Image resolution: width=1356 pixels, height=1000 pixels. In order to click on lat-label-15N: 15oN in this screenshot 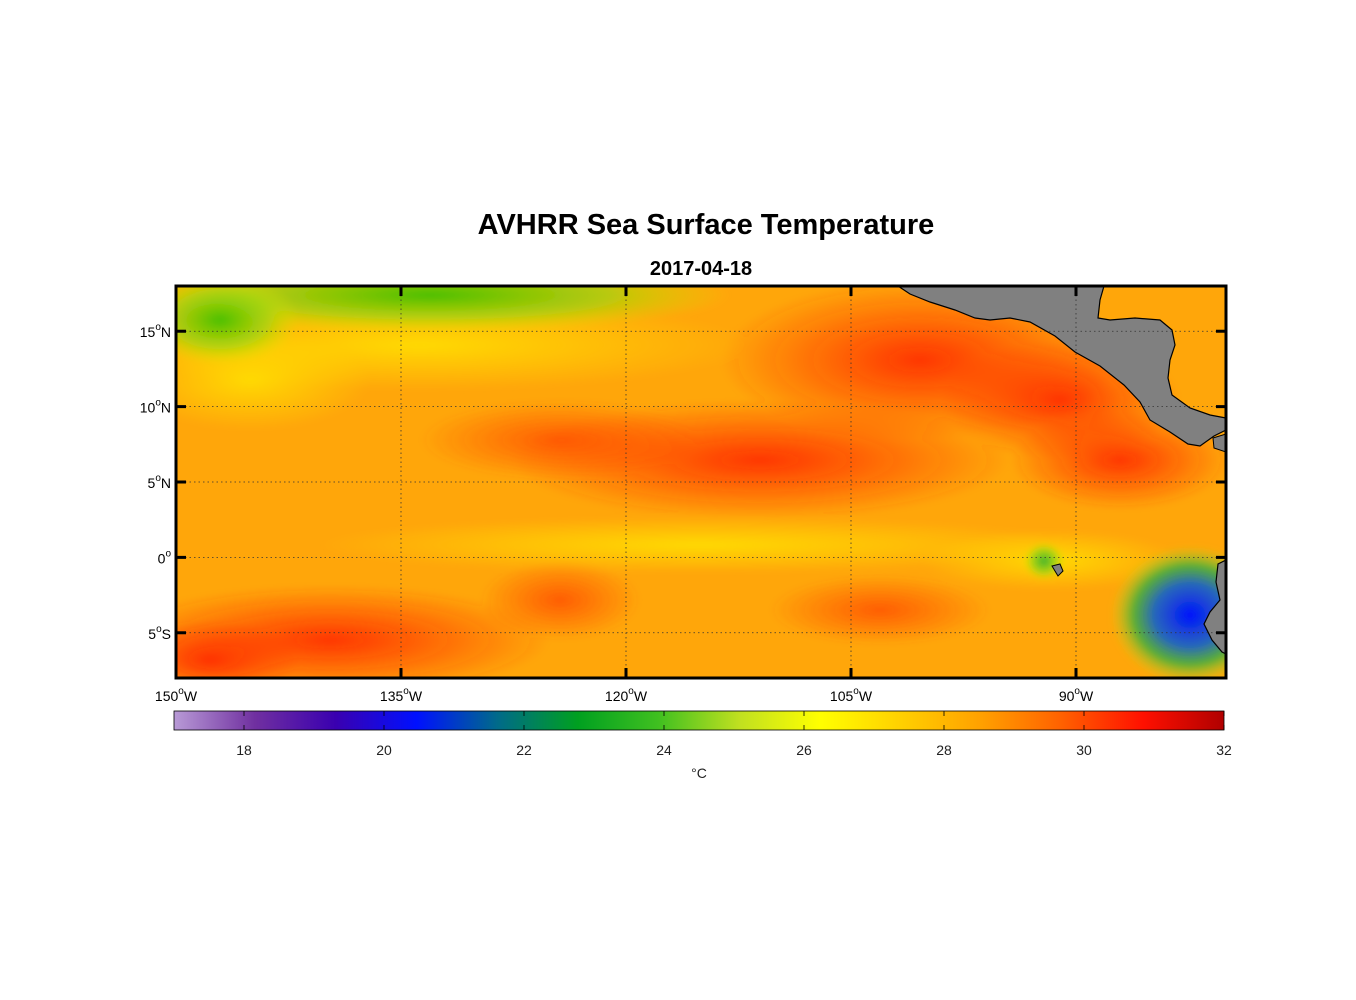, I will do `click(155, 331)`.